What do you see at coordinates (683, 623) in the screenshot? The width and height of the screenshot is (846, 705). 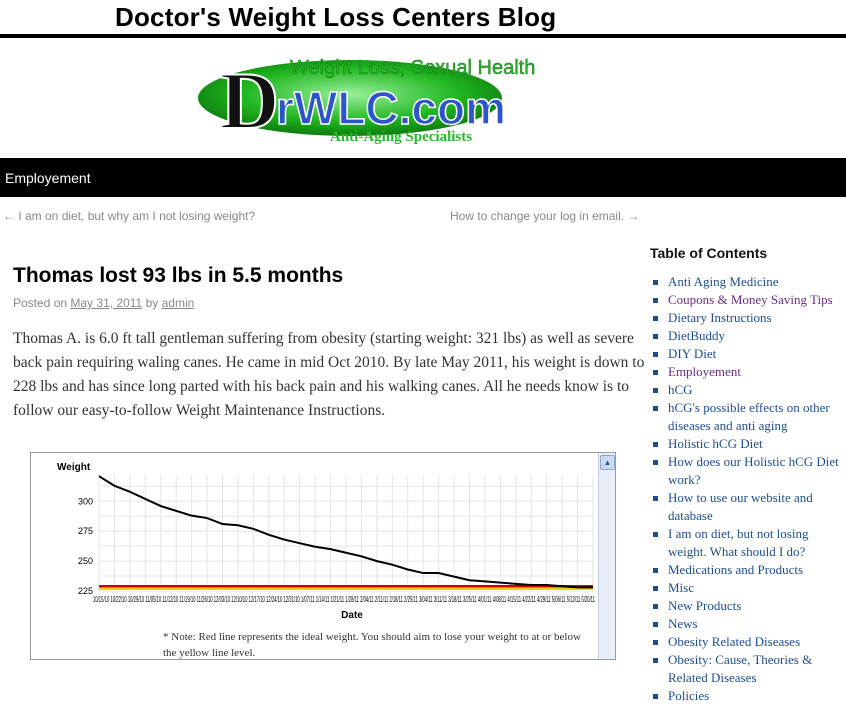 I see `toc-item-label: News` at bounding box center [683, 623].